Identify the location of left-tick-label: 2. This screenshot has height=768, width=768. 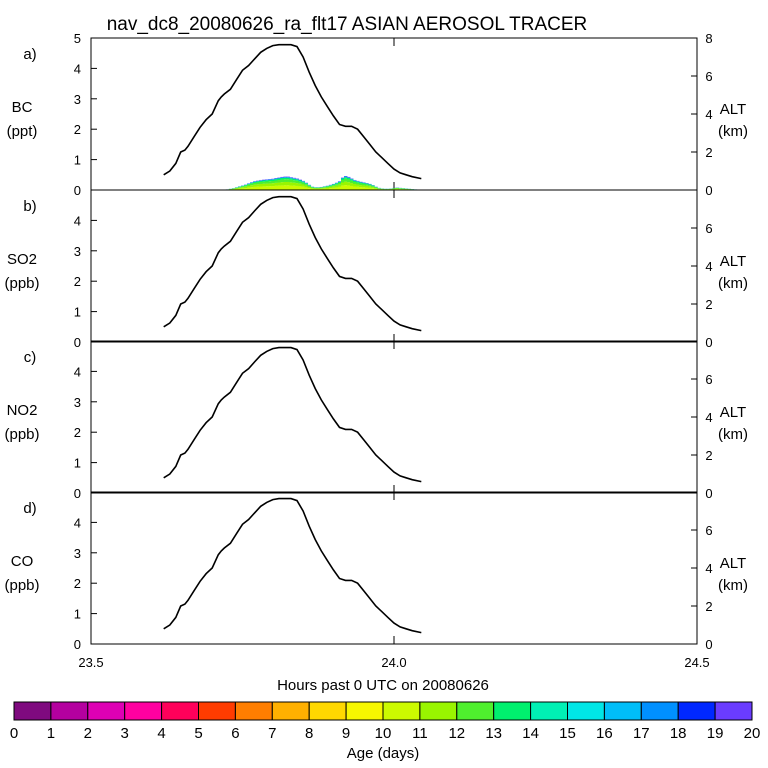
(77, 432).